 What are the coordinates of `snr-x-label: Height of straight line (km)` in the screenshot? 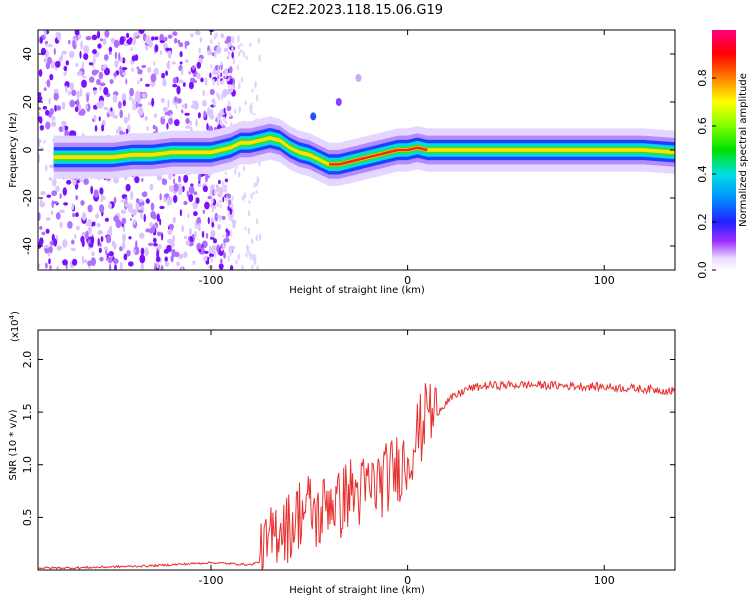 It's located at (357, 590).